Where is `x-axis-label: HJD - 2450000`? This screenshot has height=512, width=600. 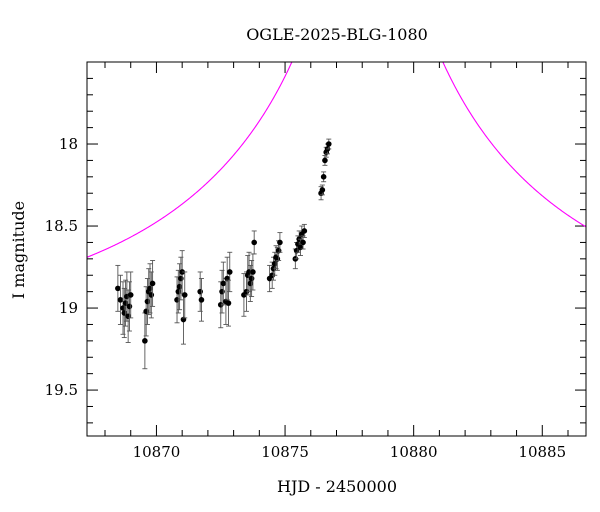
x-axis-label: HJD - 2450000 is located at coordinates (337, 486).